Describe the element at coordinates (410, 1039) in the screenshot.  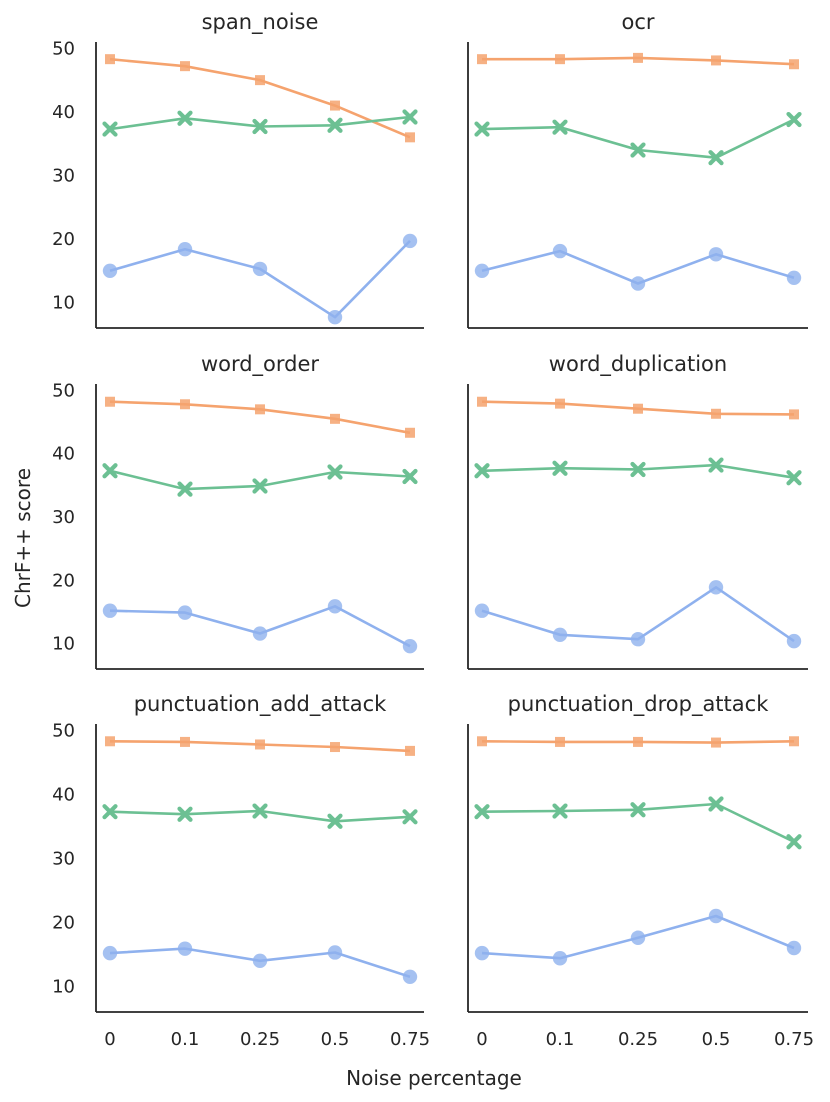
I see `x-tick-label: 0.75` at that location.